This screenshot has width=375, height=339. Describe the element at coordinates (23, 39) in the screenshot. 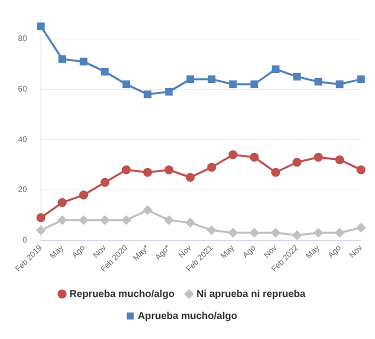

I see `y-tick-label: 80` at that location.